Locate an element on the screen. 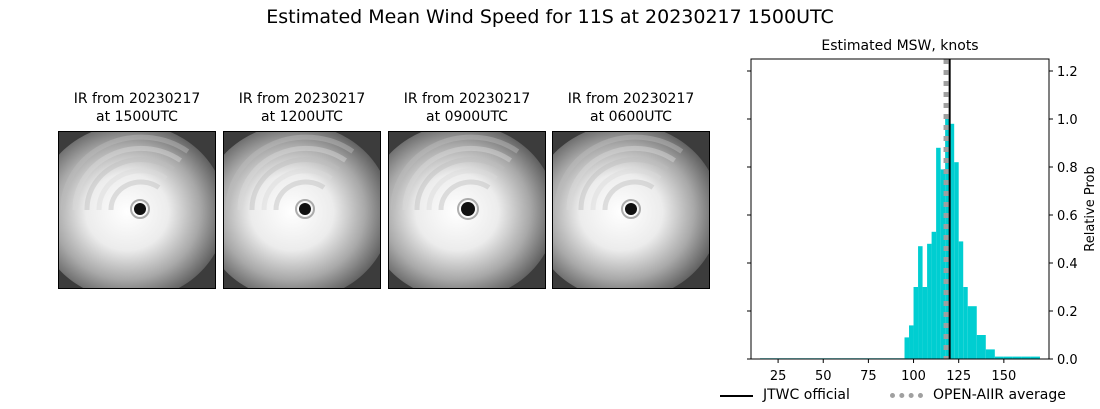  ir-panel-time: at 0600UTC is located at coordinates (631, 117).